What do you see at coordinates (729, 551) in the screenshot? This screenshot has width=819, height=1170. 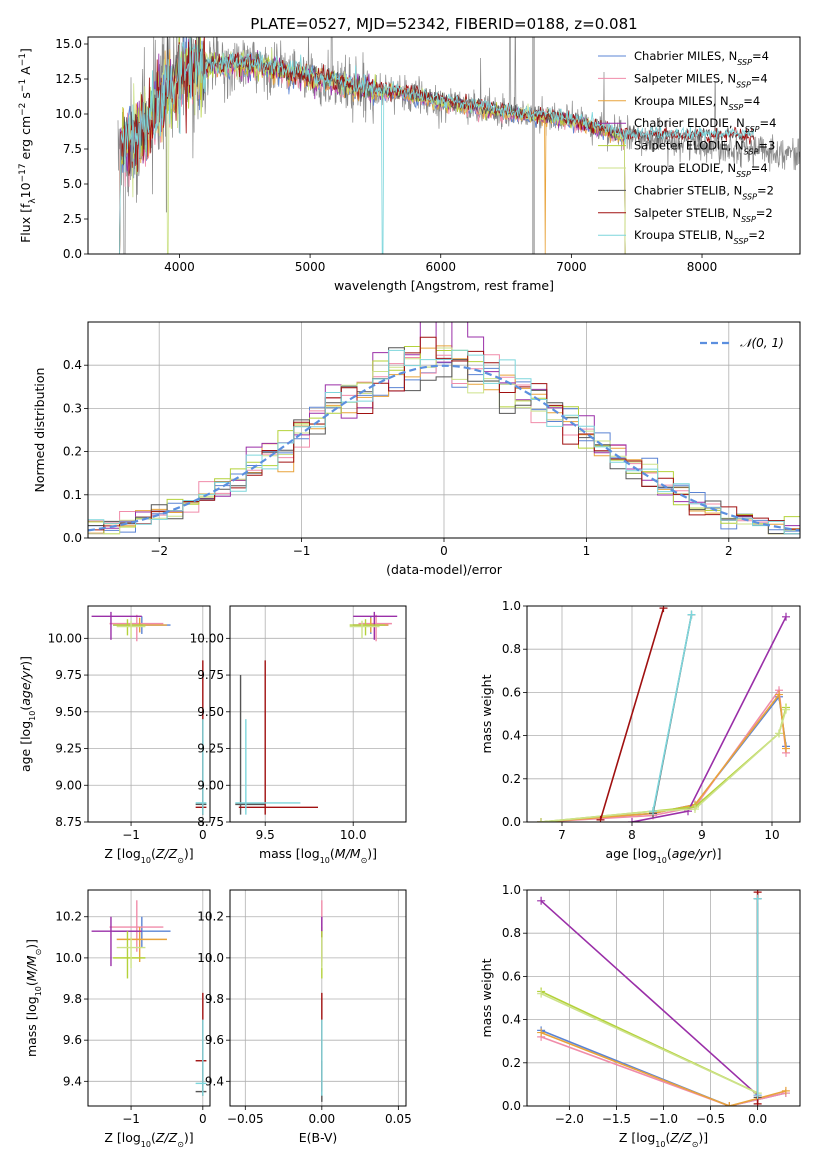 I see `x-tick-label: 2` at bounding box center [729, 551].